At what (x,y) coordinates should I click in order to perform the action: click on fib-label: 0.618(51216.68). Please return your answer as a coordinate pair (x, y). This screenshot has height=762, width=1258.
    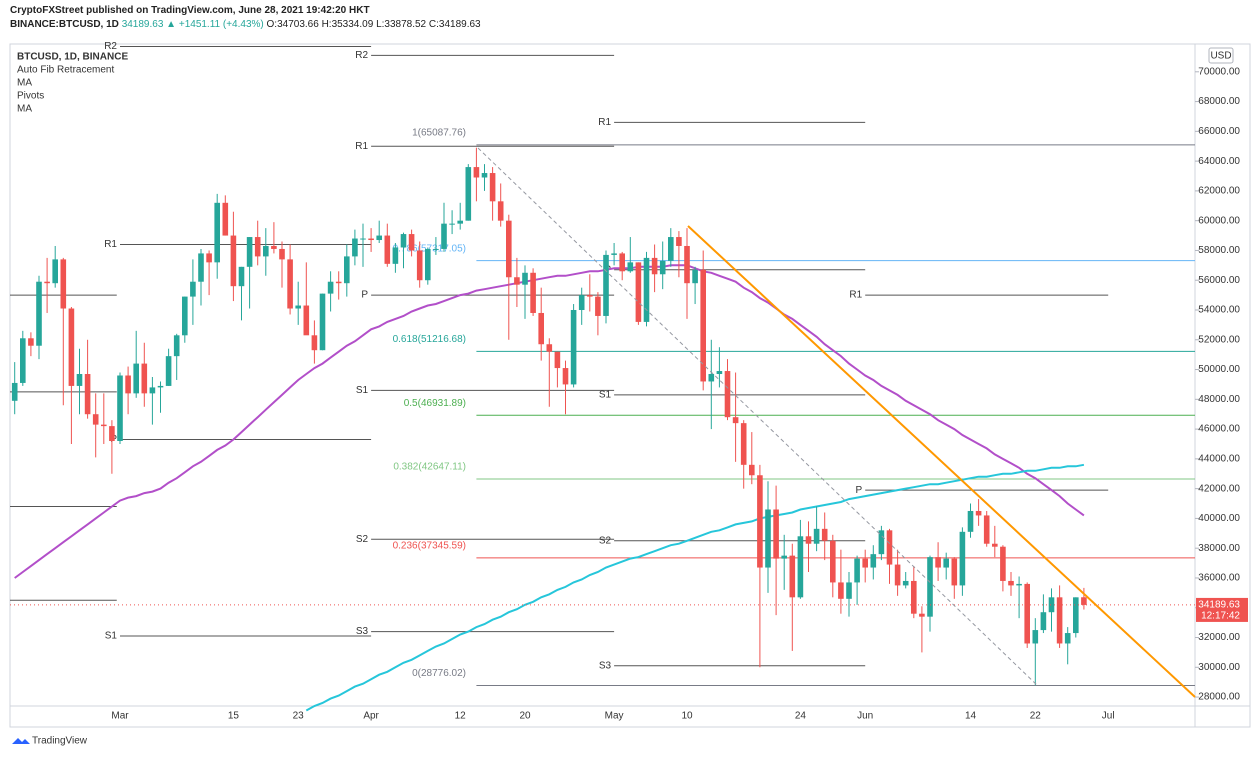
    Looking at the image, I should click on (429, 339).